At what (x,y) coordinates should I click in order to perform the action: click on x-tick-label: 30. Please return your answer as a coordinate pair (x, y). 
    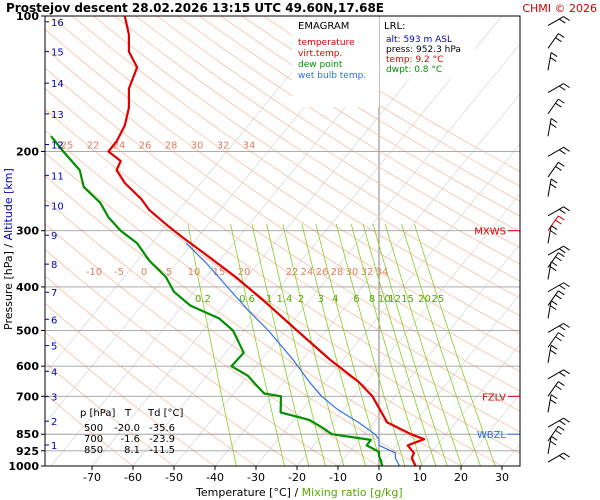
    Looking at the image, I should click on (502, 477).